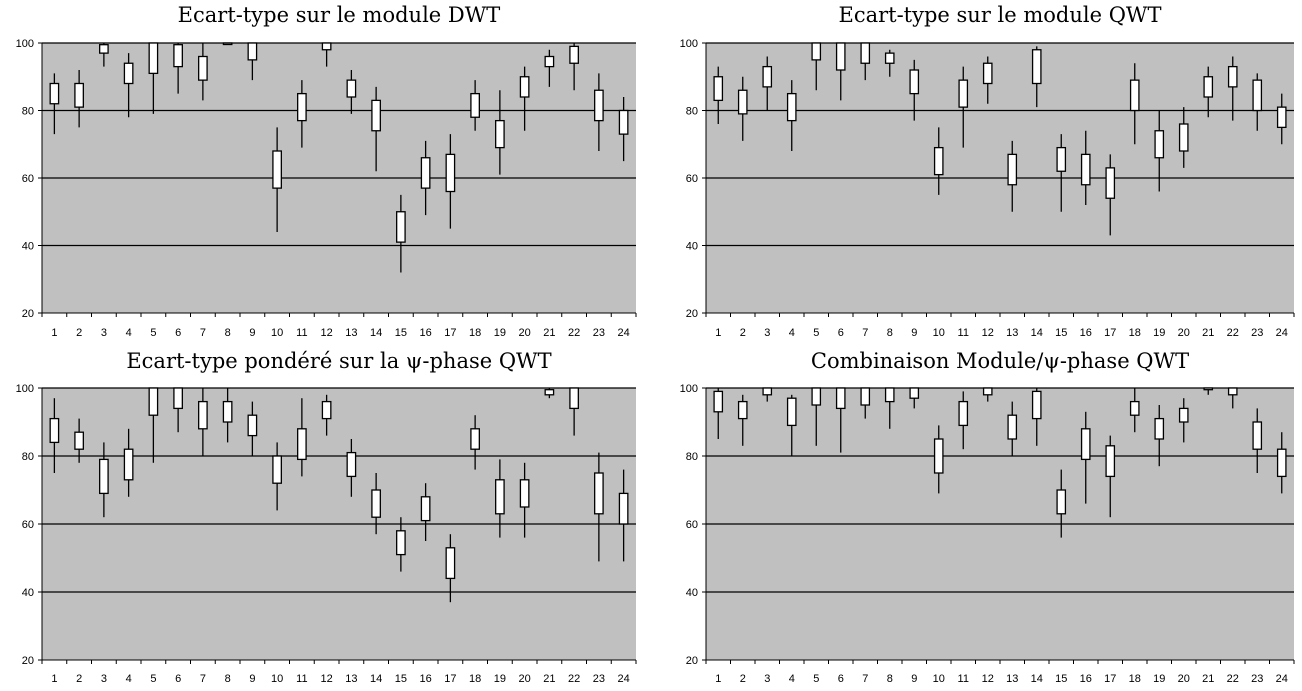 Image resolution: width=1302 pixels, height=691 pixels. What do you see at coordinates (450, 333) in the screenshot?
I see `x-tick-label-17: 17` at bounding box center [450, 333].